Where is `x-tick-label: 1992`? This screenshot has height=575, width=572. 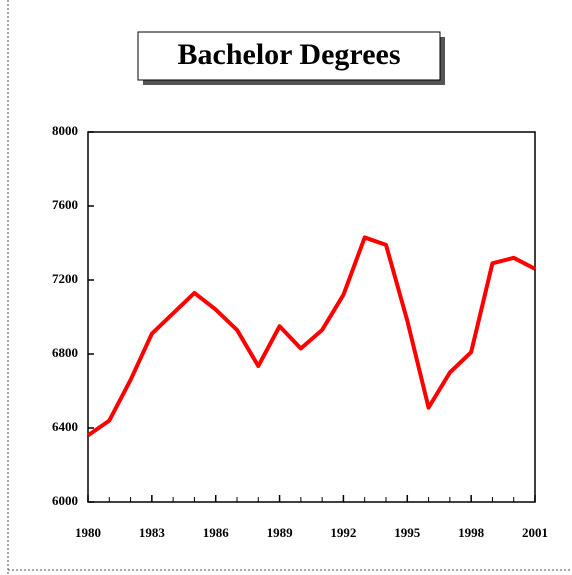
x-tick-label: 1992 is located at coordinates (343, 532).